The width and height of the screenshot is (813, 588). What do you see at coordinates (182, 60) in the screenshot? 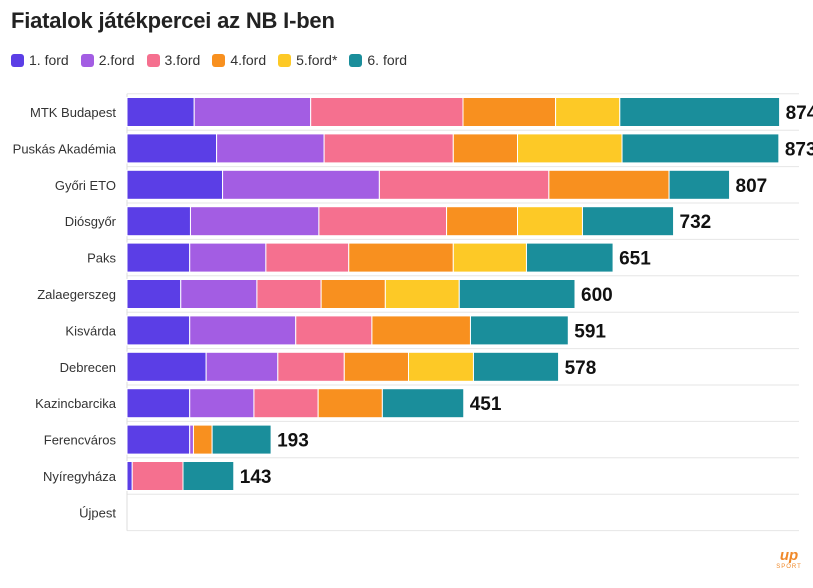
I see `legend-label-3: 3.ford` at bounding box center [182, 60].